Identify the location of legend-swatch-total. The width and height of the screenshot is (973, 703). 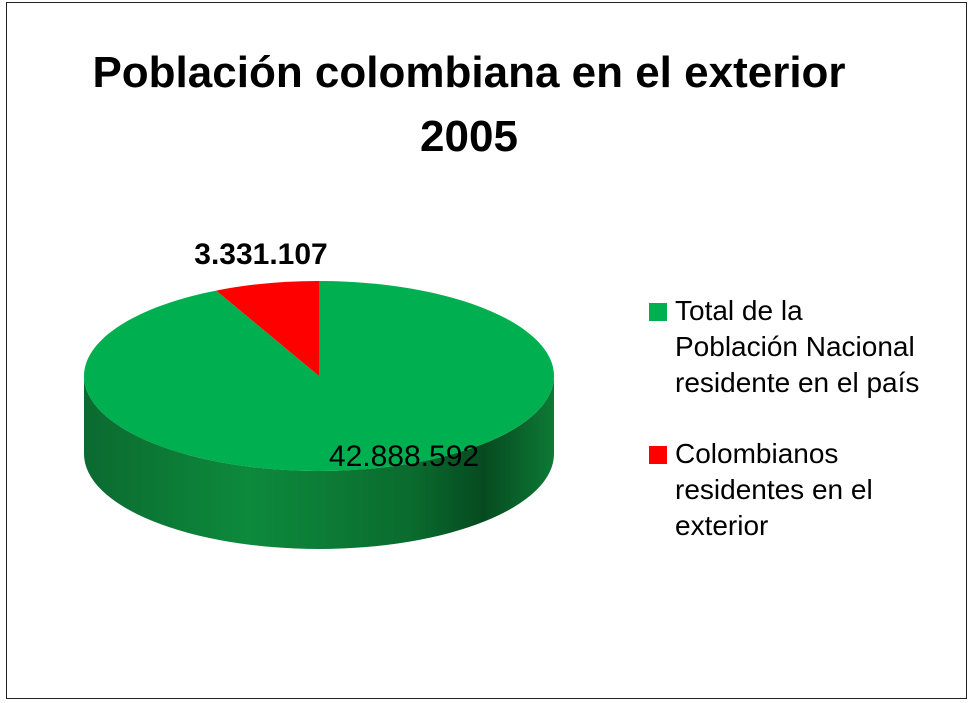
(658, 312).